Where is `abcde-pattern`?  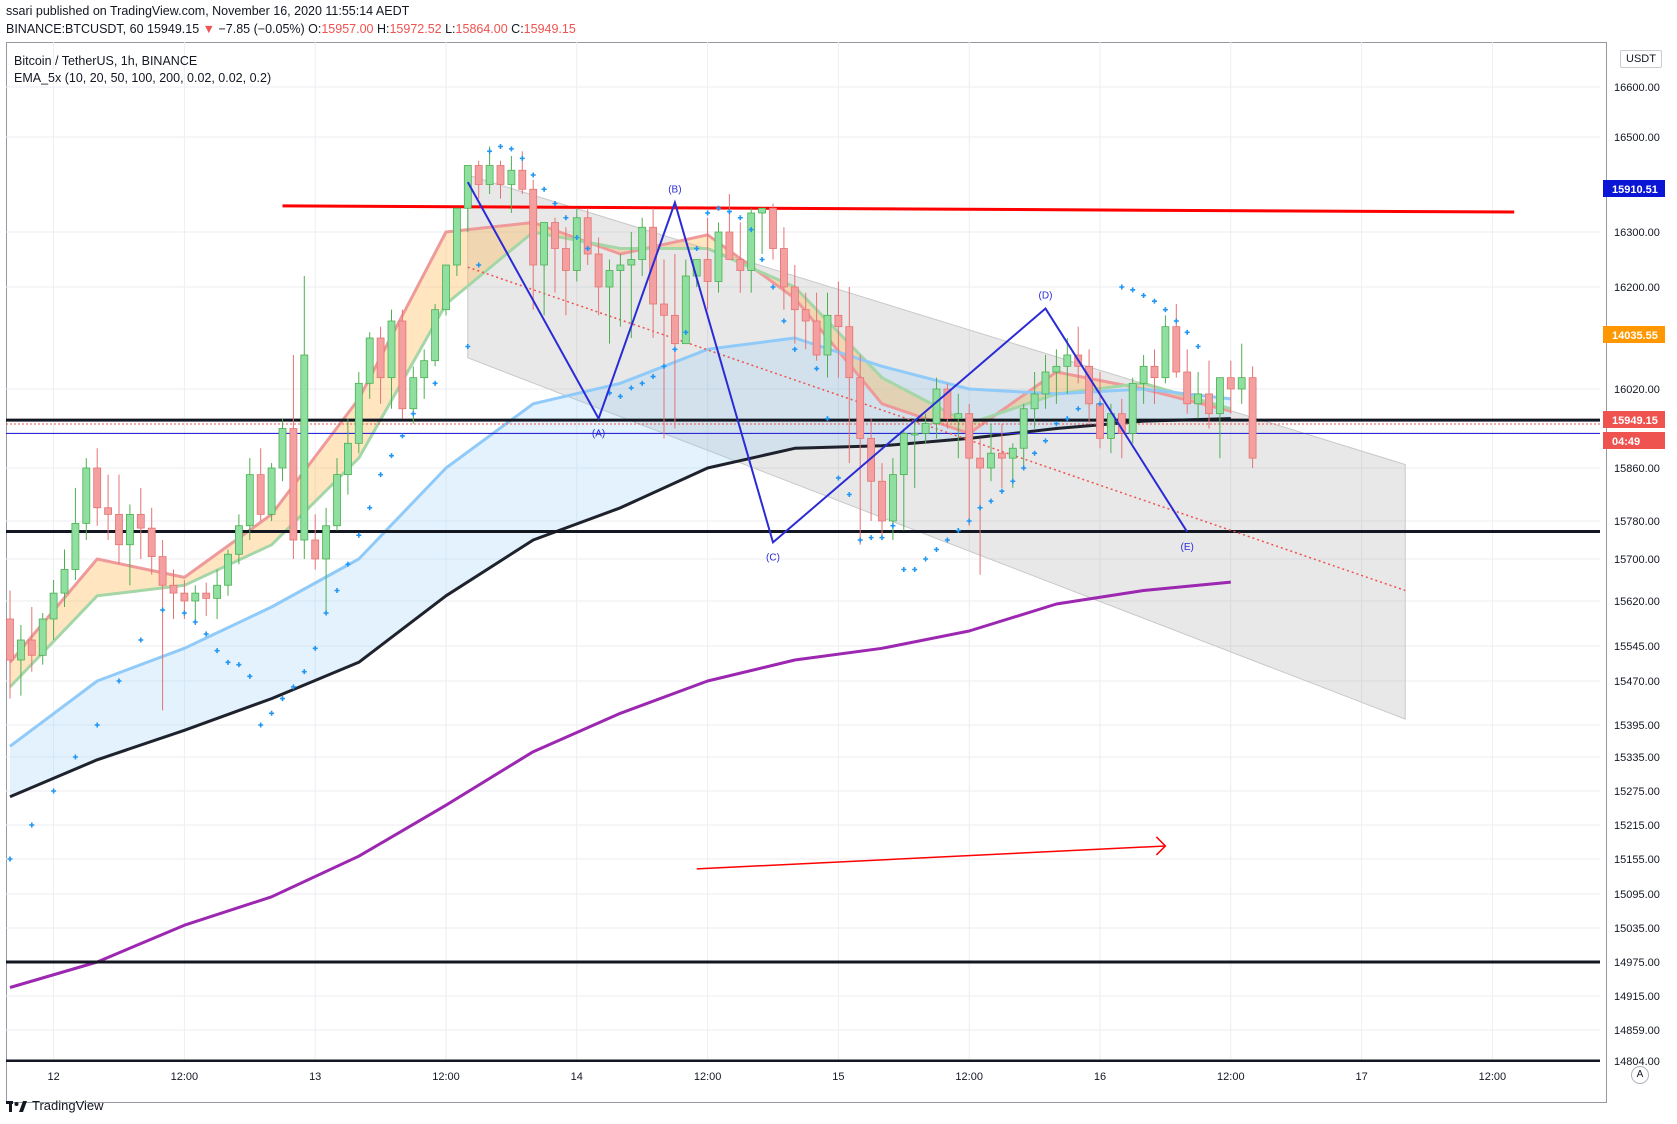 abcde-pattern is located at coordinates (827, 363).